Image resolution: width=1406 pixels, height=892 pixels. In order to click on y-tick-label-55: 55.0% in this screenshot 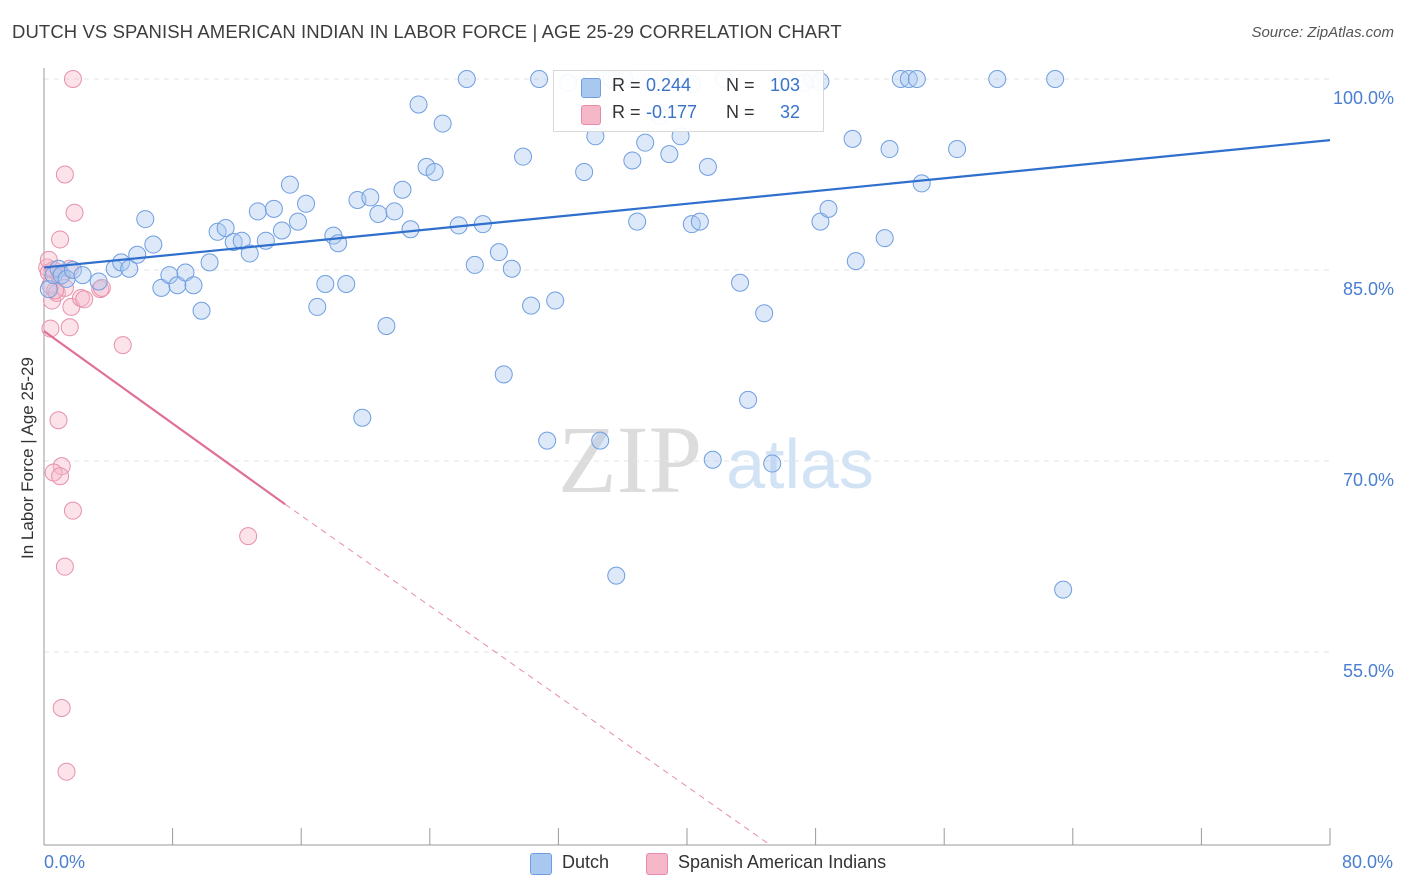, I will do `click(1368, 671)`.